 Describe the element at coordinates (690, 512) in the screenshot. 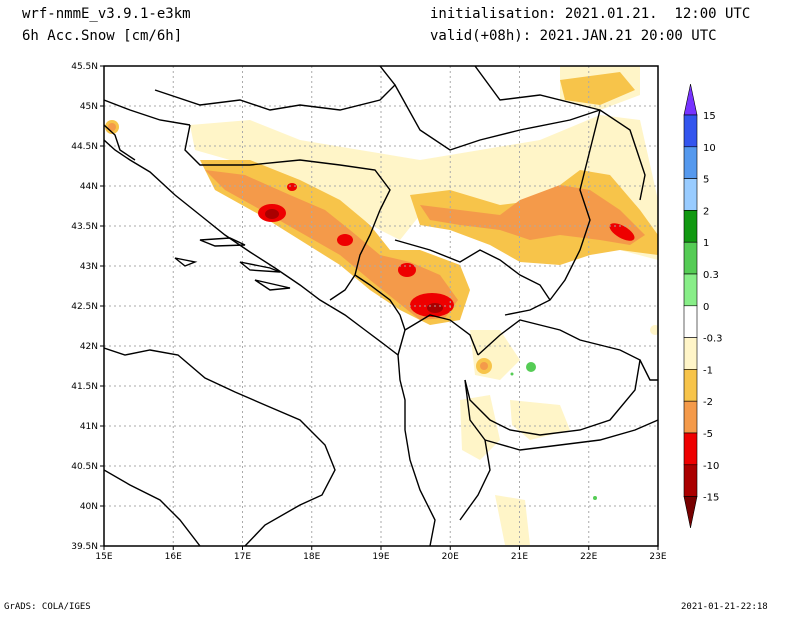

I see `legend-bottom-arrow` at that location.